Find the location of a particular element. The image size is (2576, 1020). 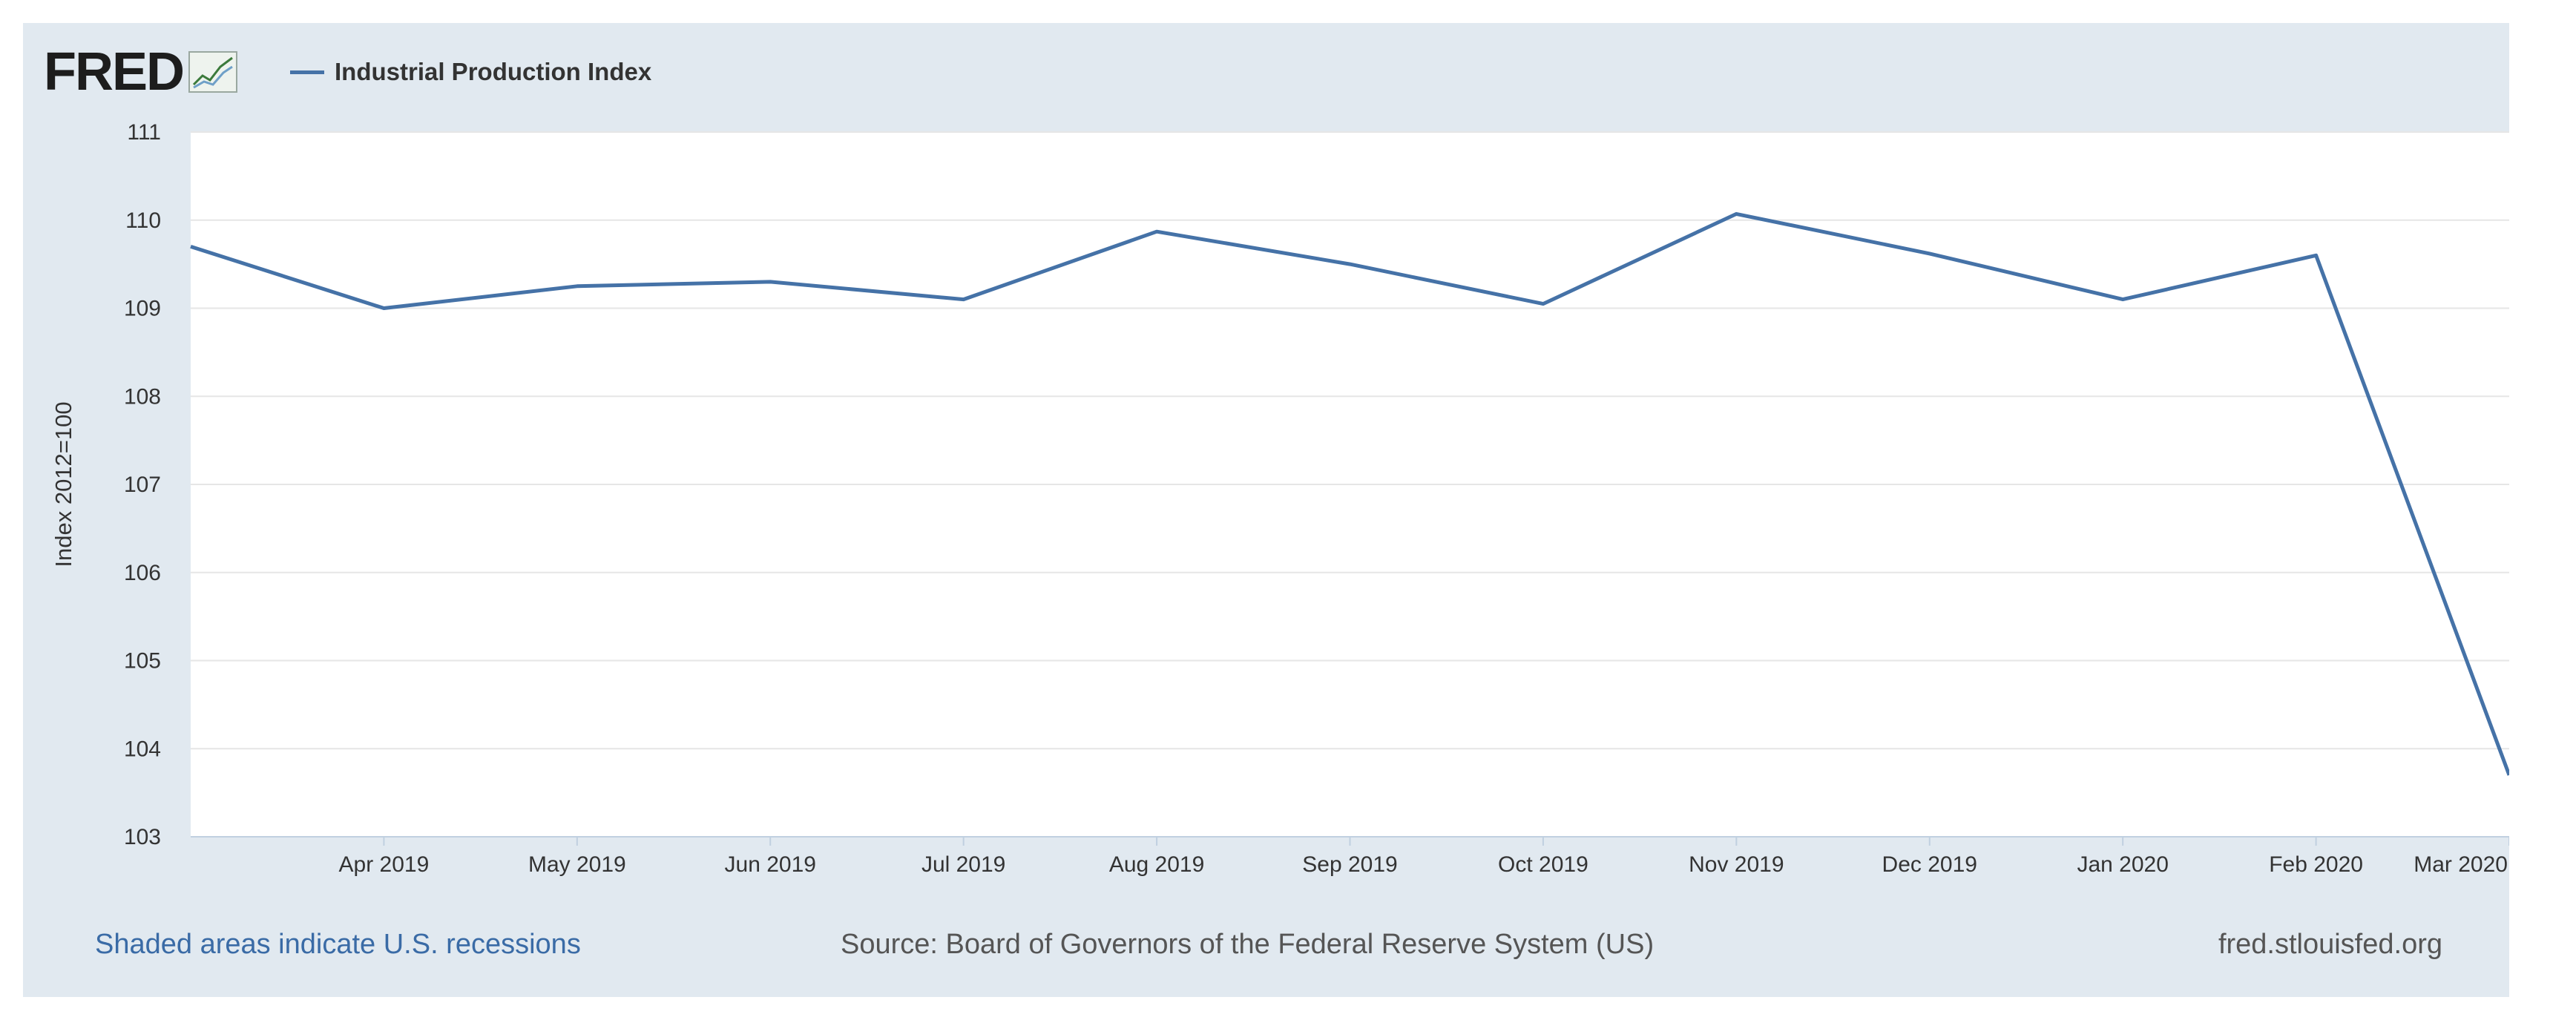

recessions-link: Shaded areas indicate U.S. recessions is located at coordinates (338, 945).